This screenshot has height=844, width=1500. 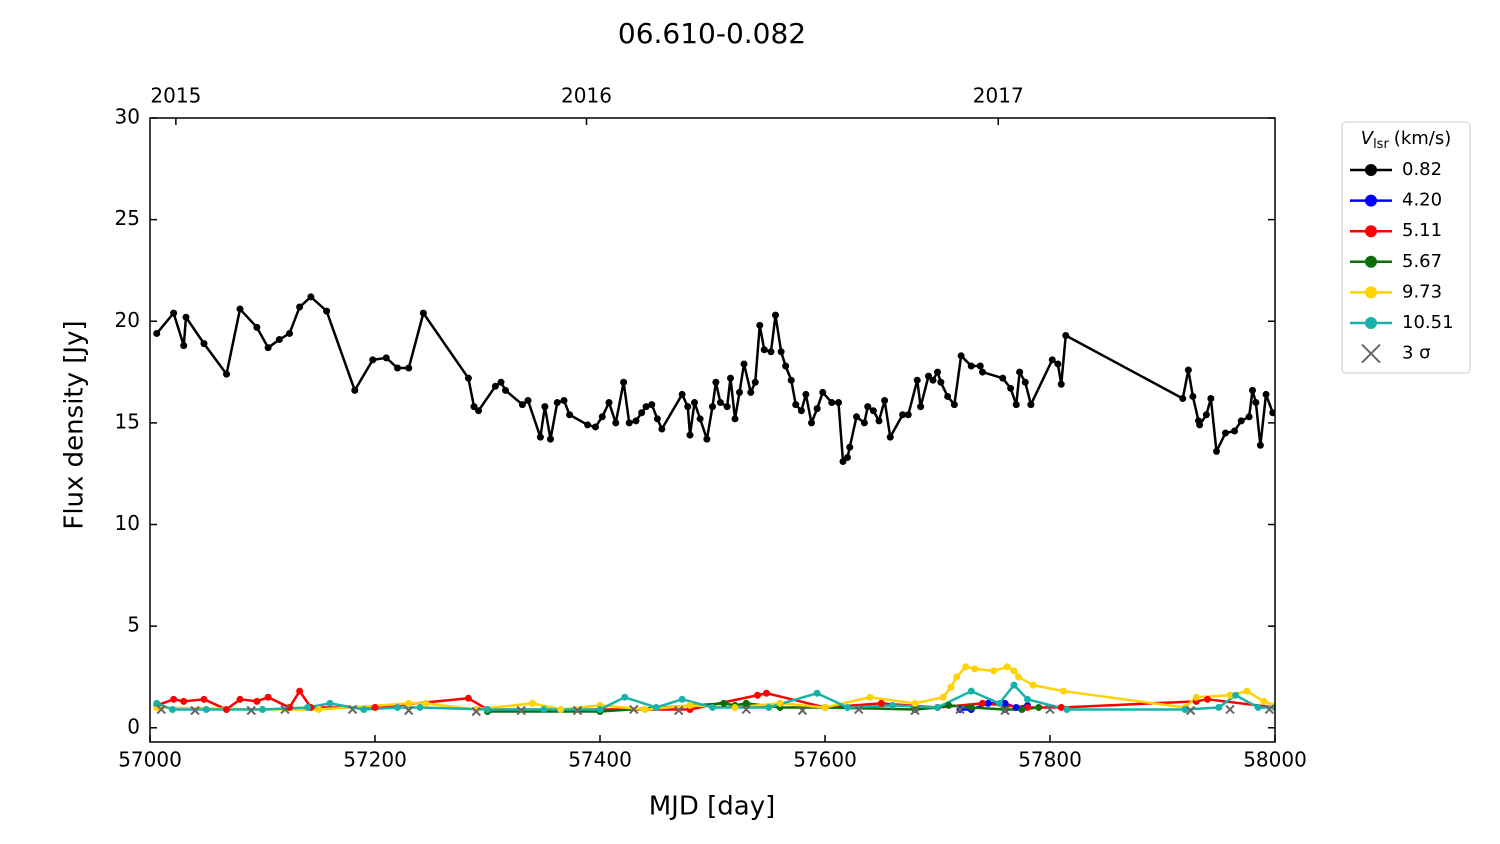 What do you see at coordinates (133, 625) in the screenshot?
I see `y-tick-label: 5` at bounding box center [133, 625].